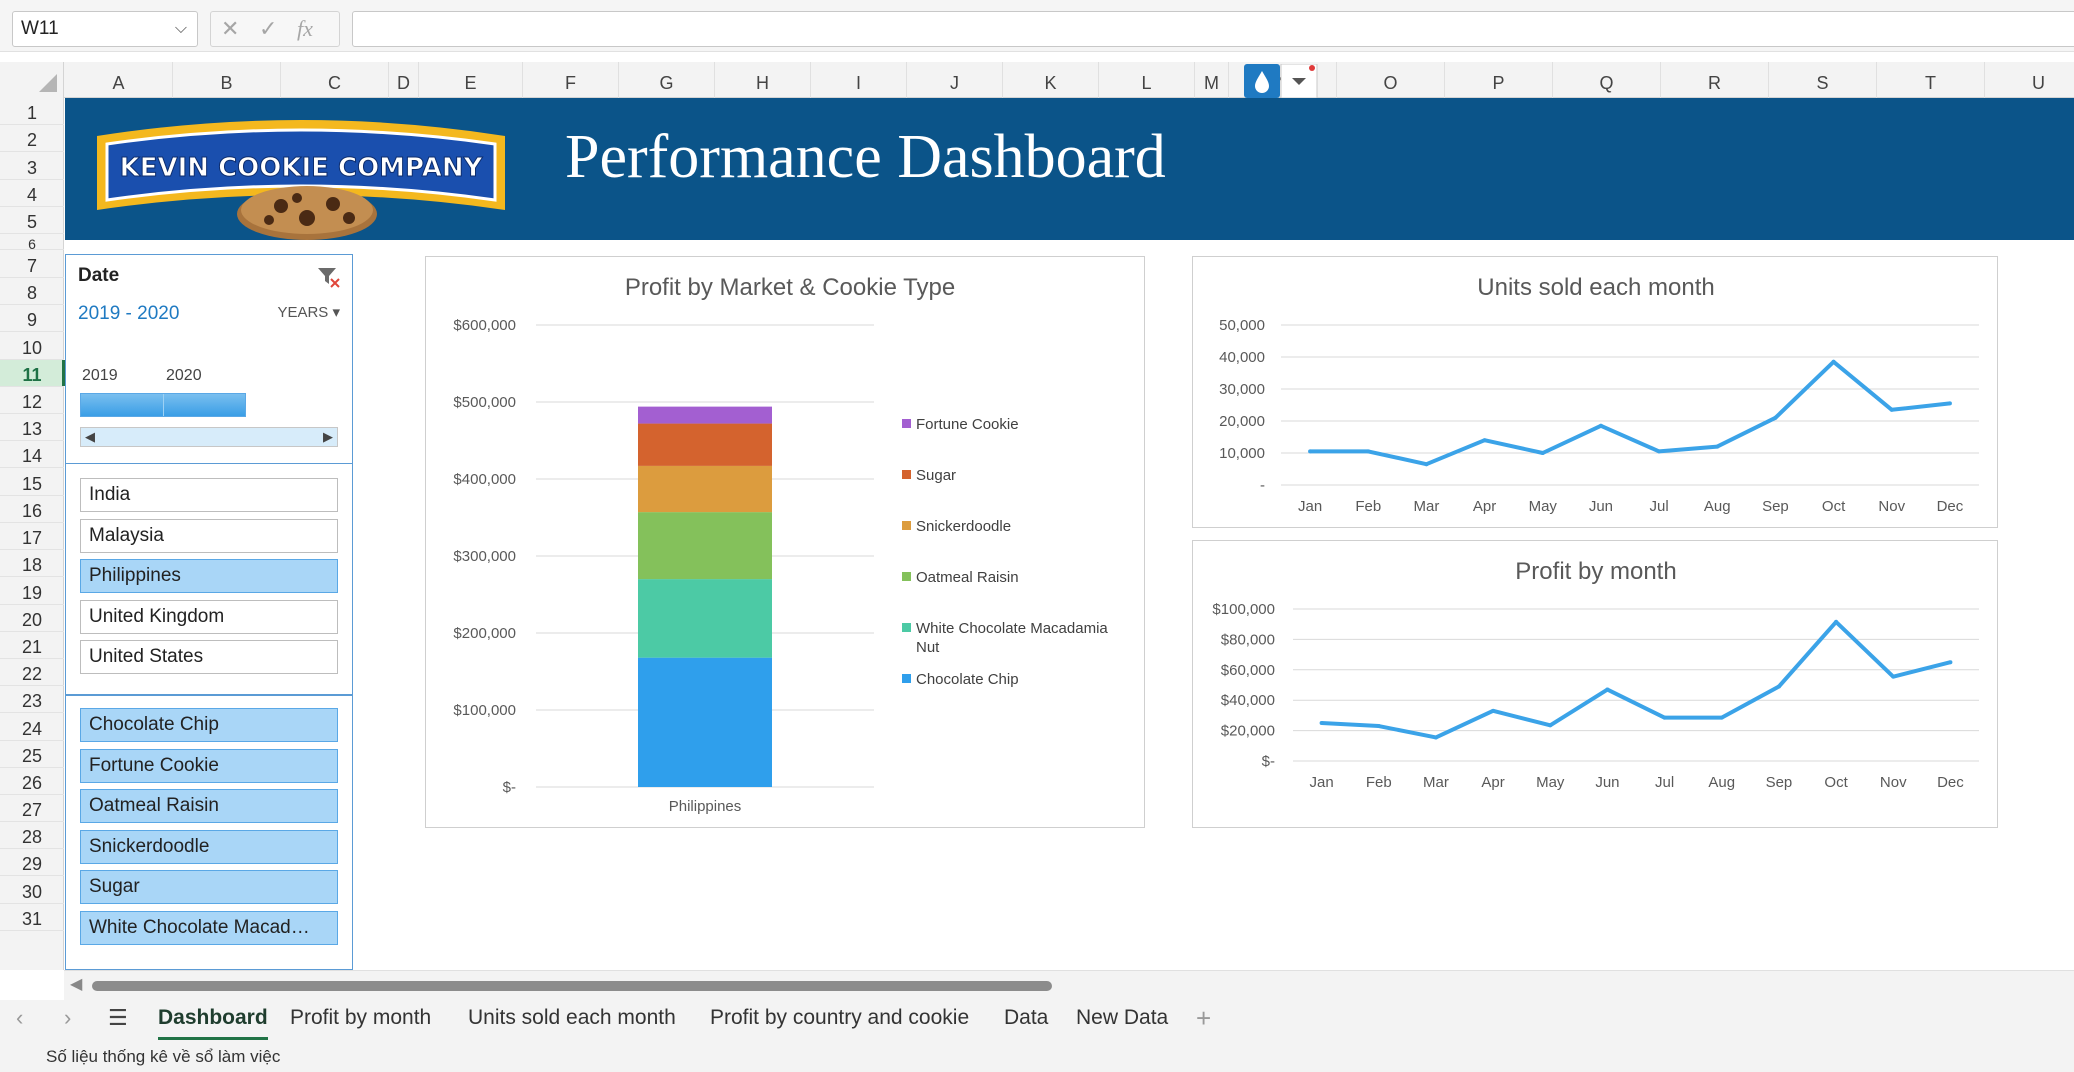  Describe the element at coordinates (119, 80) in the screenshot. I see `column-header-a: A` at that location.